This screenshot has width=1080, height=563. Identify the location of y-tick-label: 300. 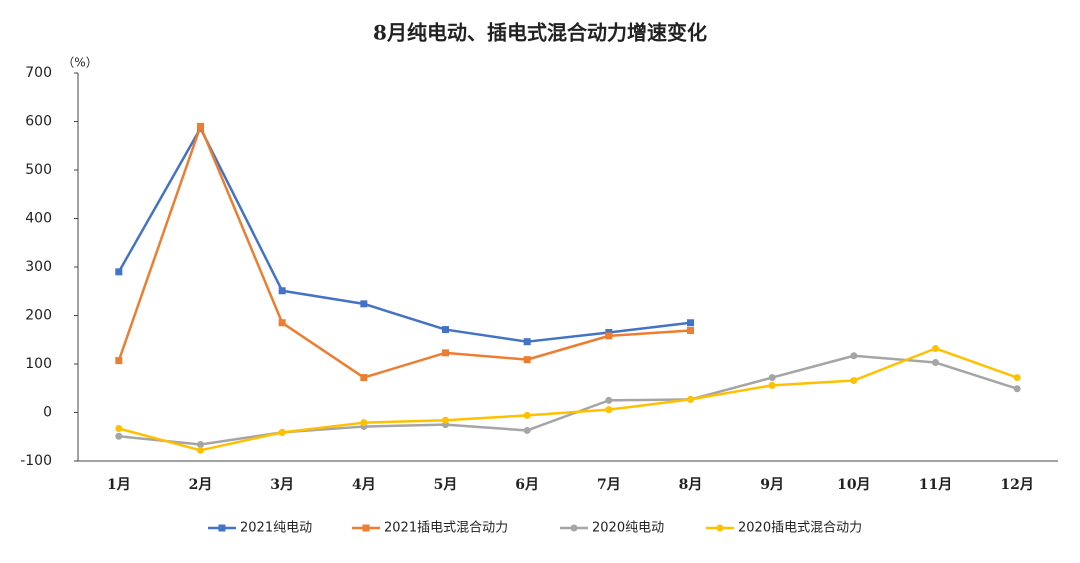
(38, 267).